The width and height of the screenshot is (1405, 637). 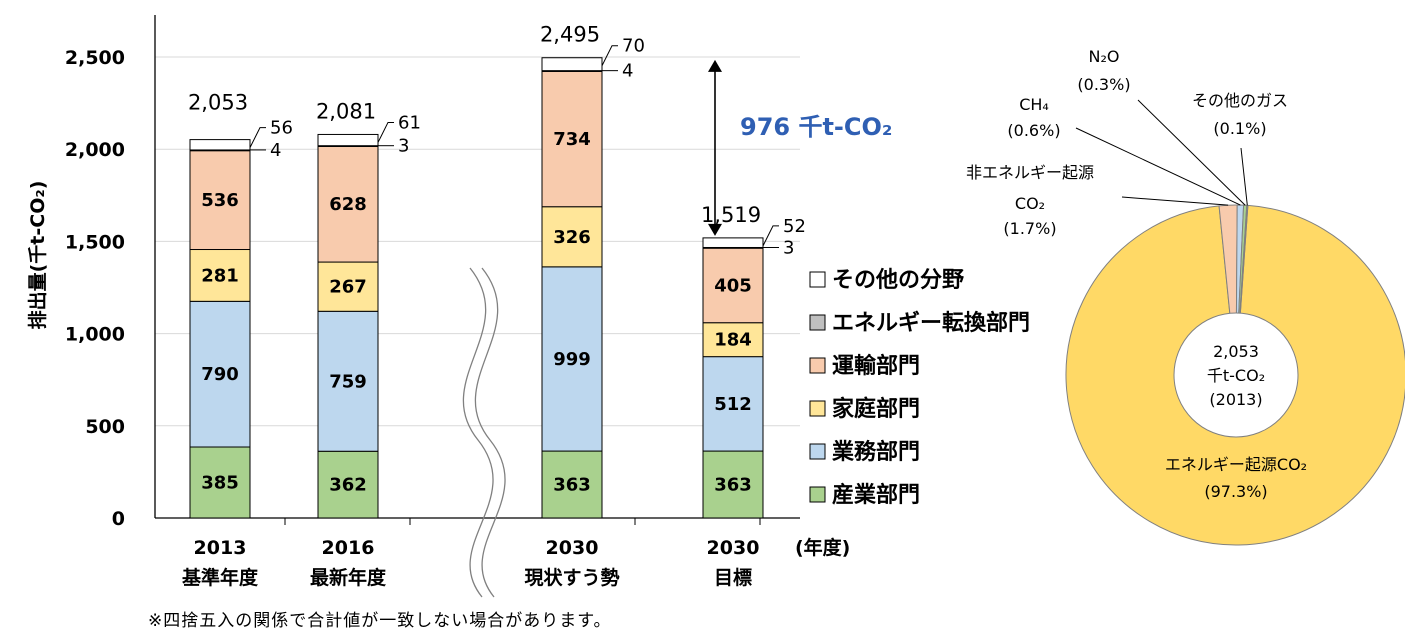 I want to click on category-sub-label: 基準年度, so click(x=220, y=577).